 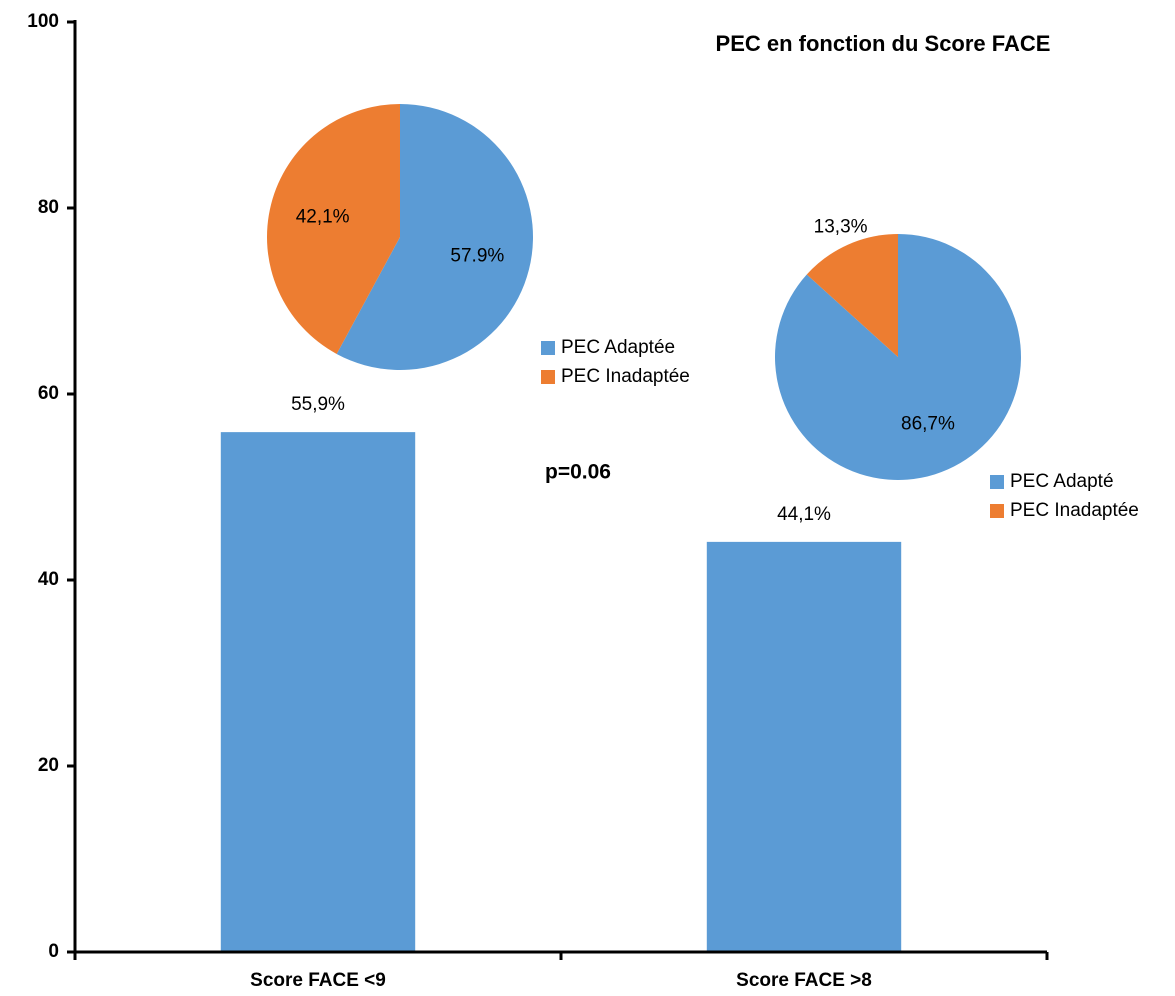 What do you see at coordinates (318, 404) in the screenshot?
I see `data-label: 55,9%` at bounding box center [318, 404].